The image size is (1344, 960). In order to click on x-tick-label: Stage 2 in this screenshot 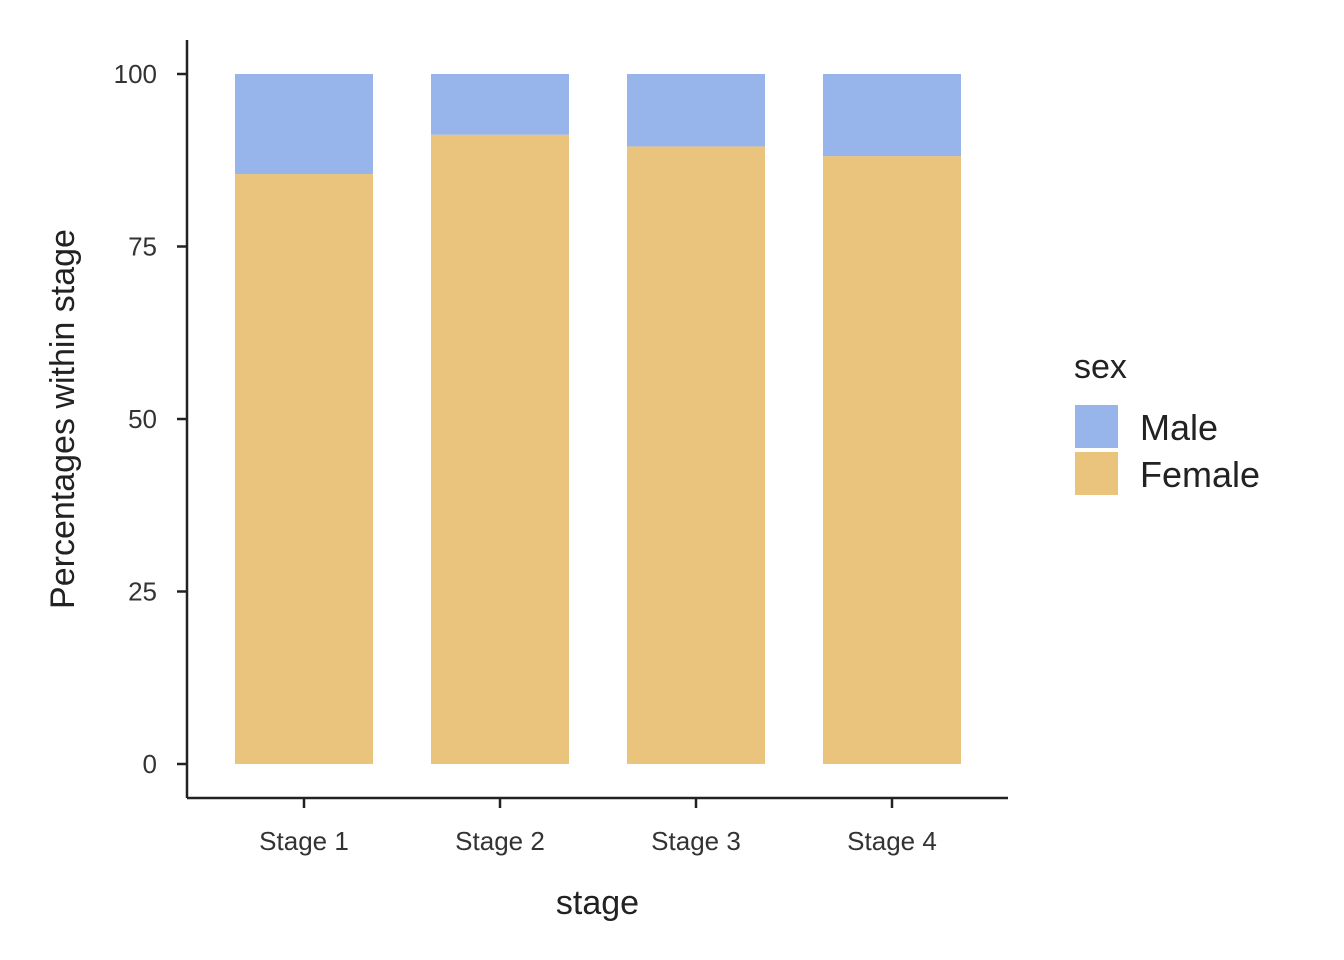, I will do `click(500, 841)`.